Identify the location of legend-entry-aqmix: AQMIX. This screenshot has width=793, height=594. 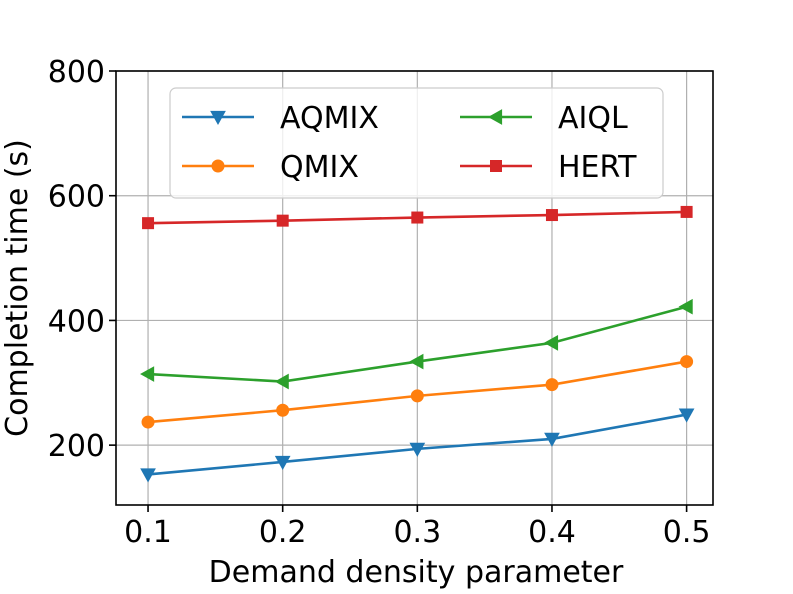
(280, 118).